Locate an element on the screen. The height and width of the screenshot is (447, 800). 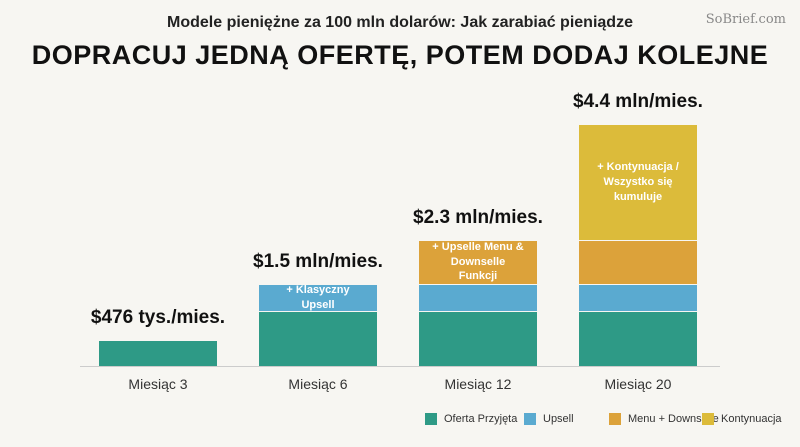
legend-item: Kontynuacja is located at coordinates (742, 419).